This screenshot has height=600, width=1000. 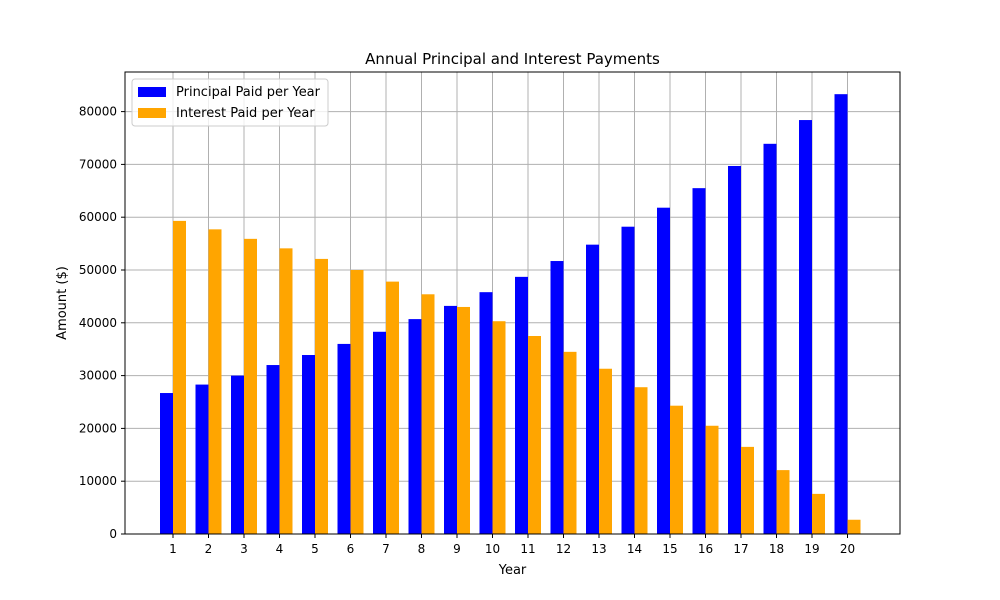 What do you see at coordinates (248, 92) in the screenshot?
I see `legend-label-principal: Principal Paid per Year` at bounding box center [248, 92].